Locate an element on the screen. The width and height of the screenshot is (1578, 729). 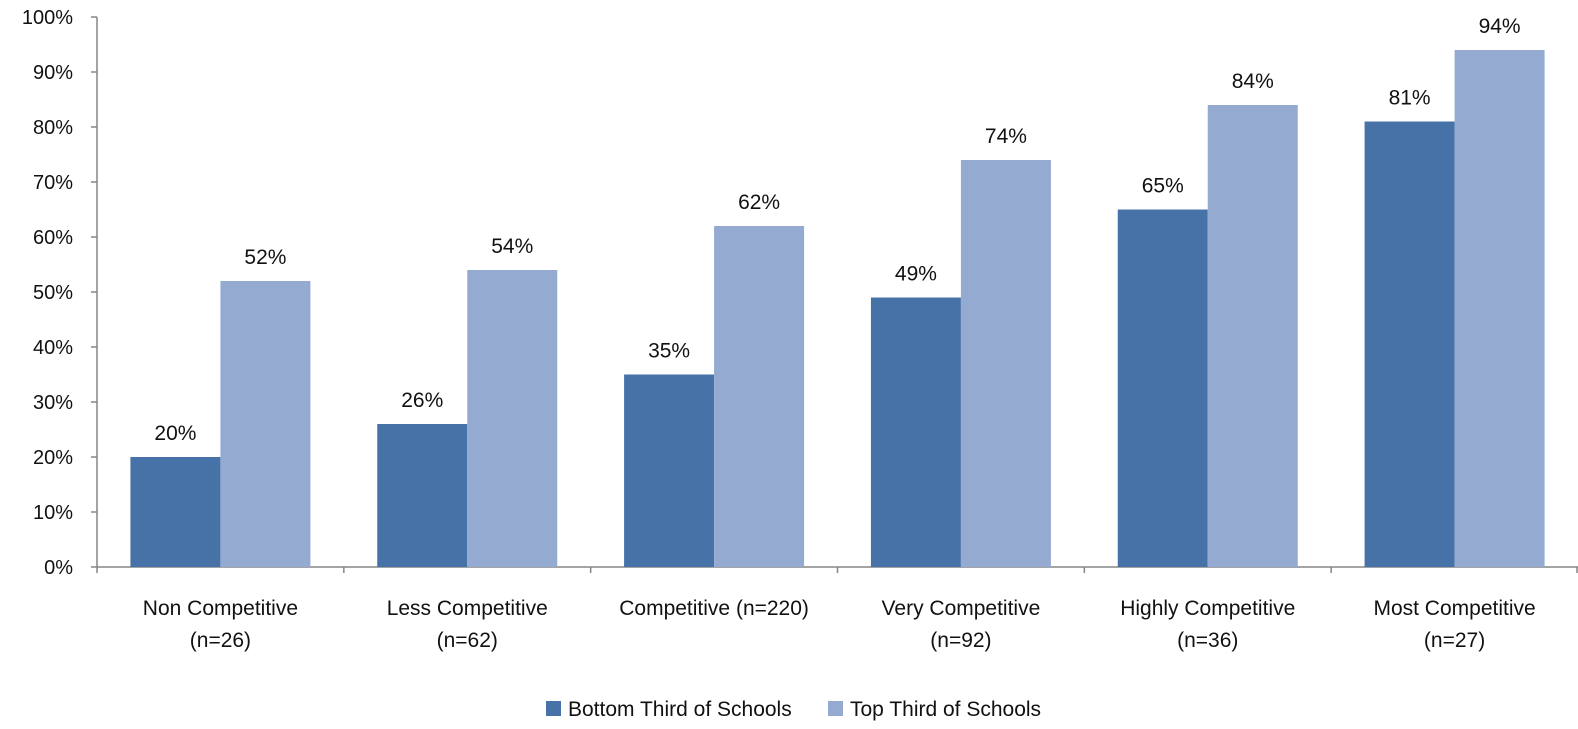
category-label: (n=26) is located at coordinates (220, 640).